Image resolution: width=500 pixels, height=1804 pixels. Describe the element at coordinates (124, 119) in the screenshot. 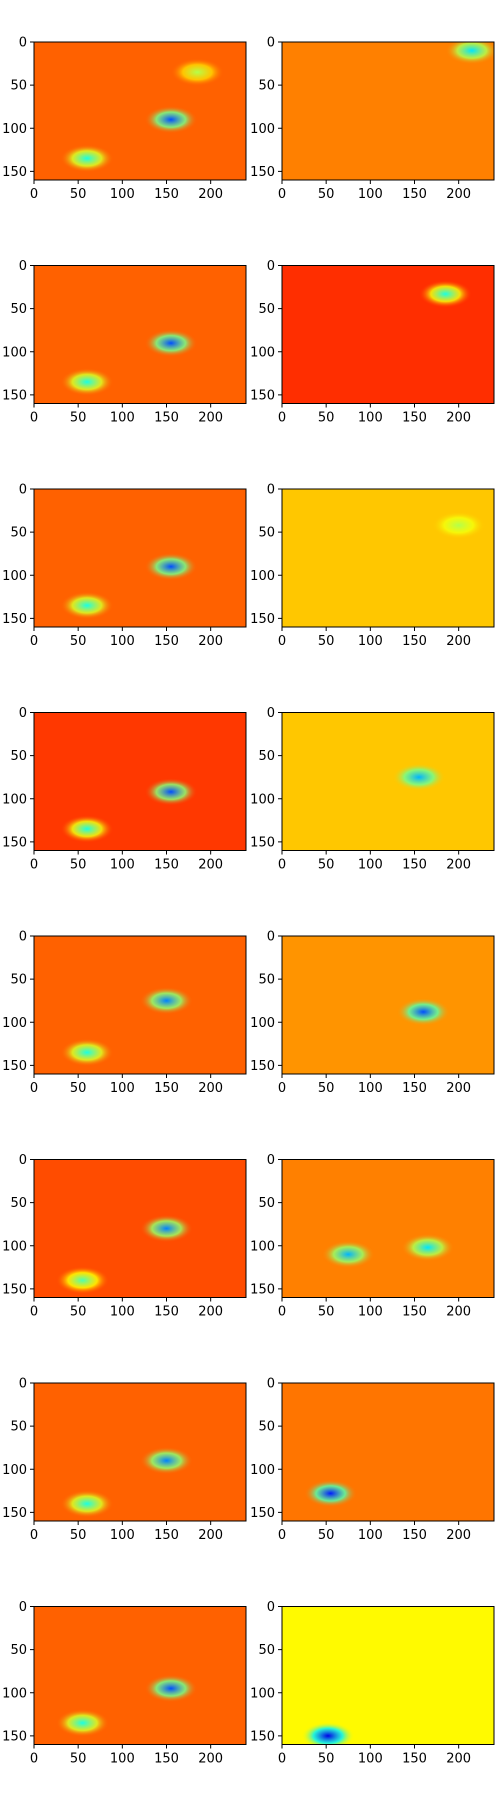

I see `subplot-r1-c1: 0 50 100 150 200 0 50 100 150` at that location.